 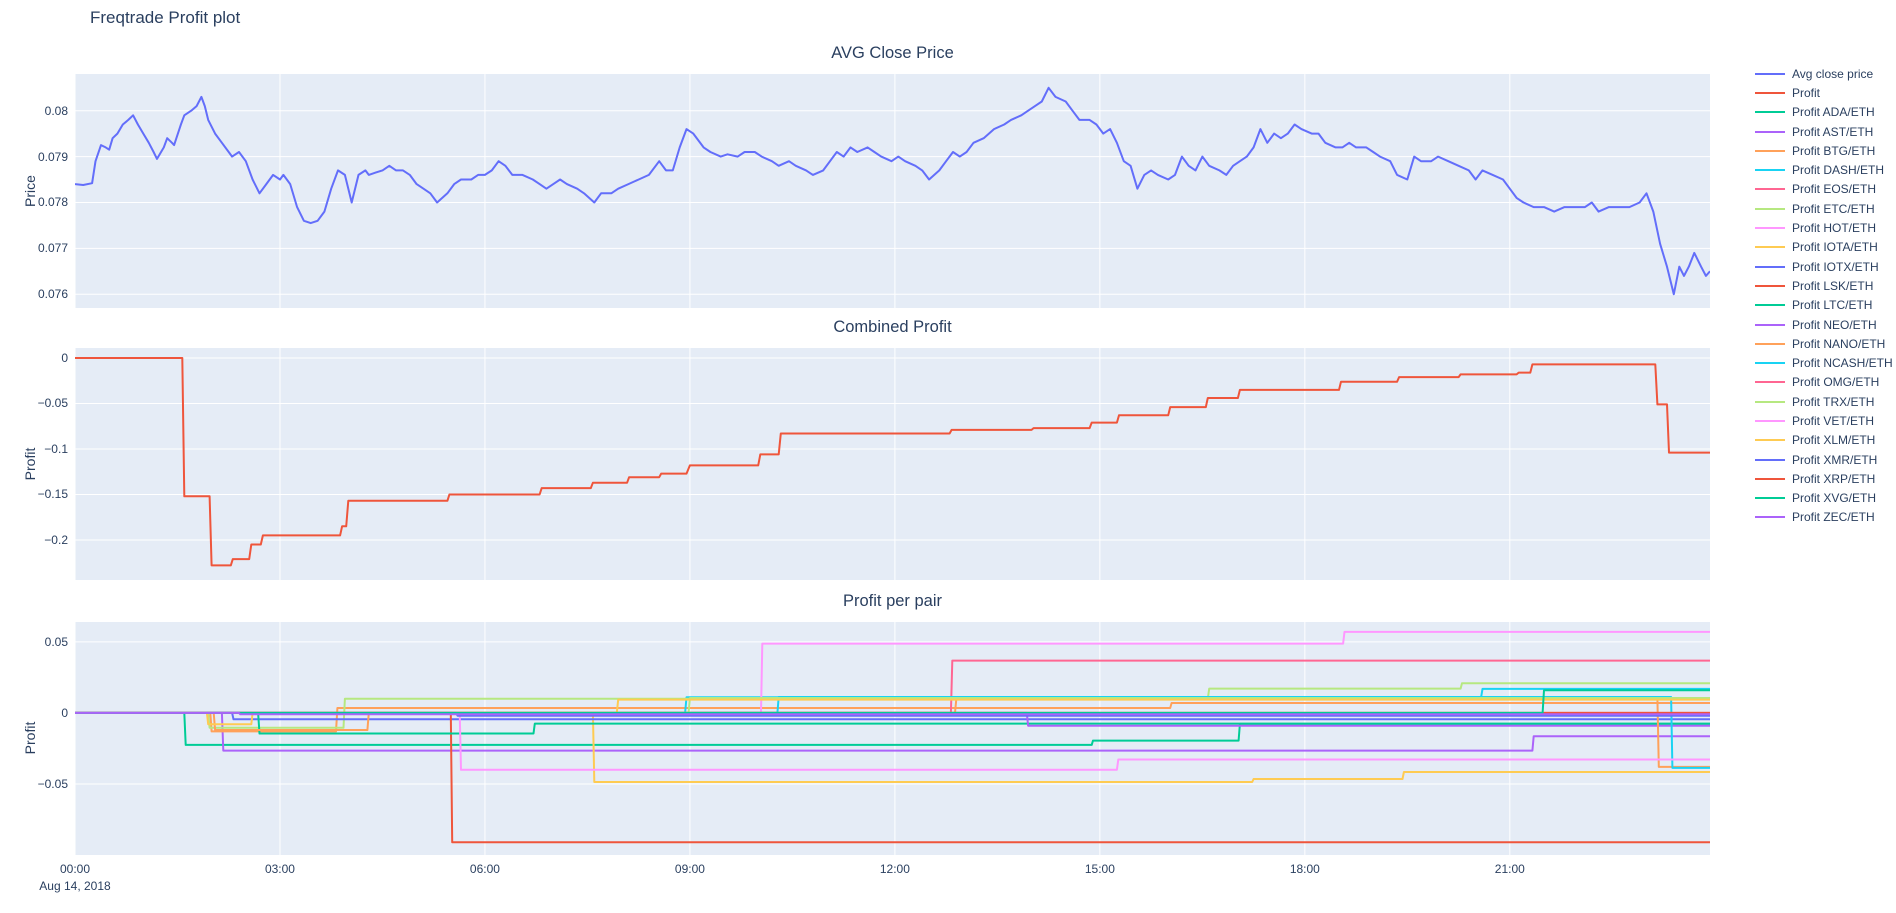 I want to click on legend-label: Profit IOTX/ETH, so click(x=1835, y=266).